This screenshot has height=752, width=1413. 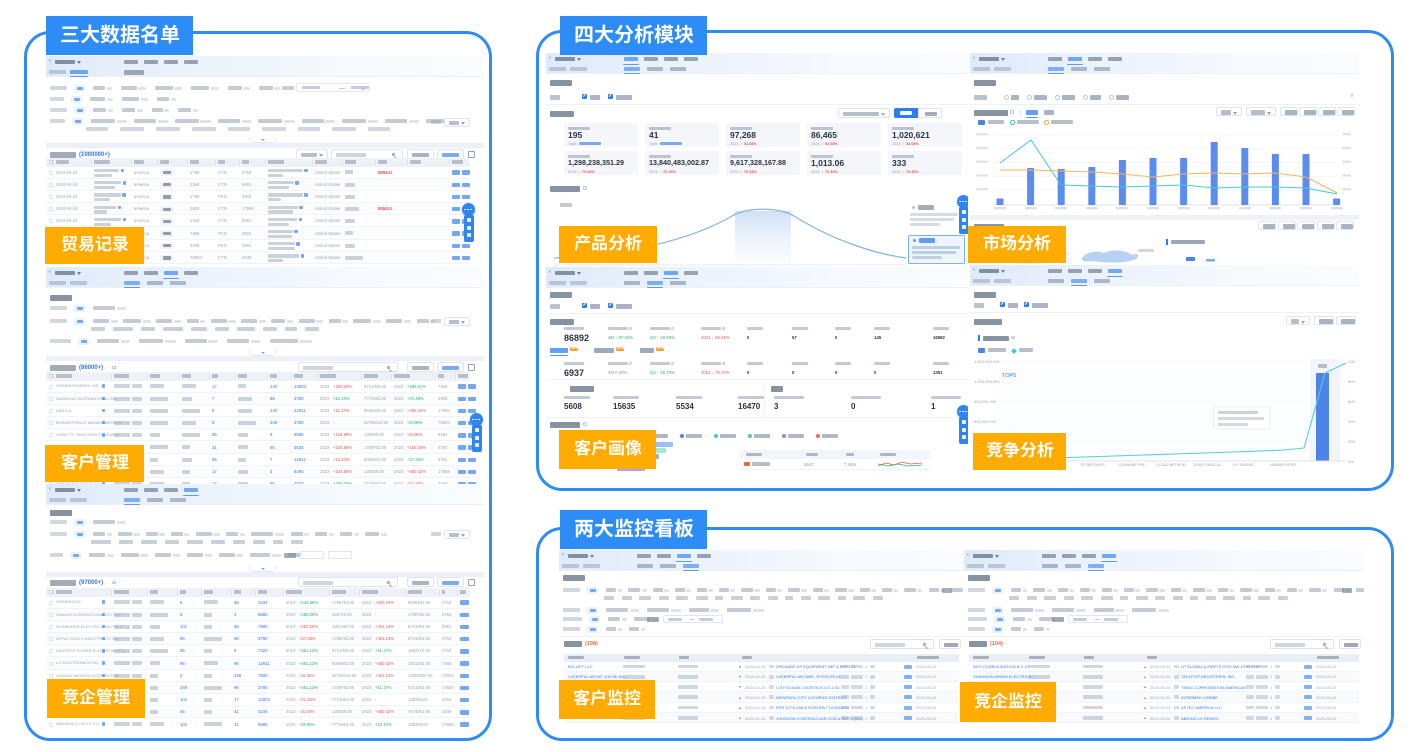 What do you see at coordinates (985, 421) in the screenshot?
I see `svg-text: 600,000,000` at bounding box center [985, 421].